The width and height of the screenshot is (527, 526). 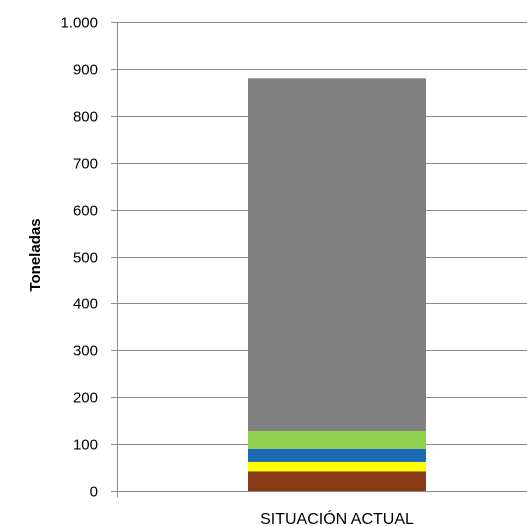 I want to click on y-tick-label: 300, so click(x=85, y=351).